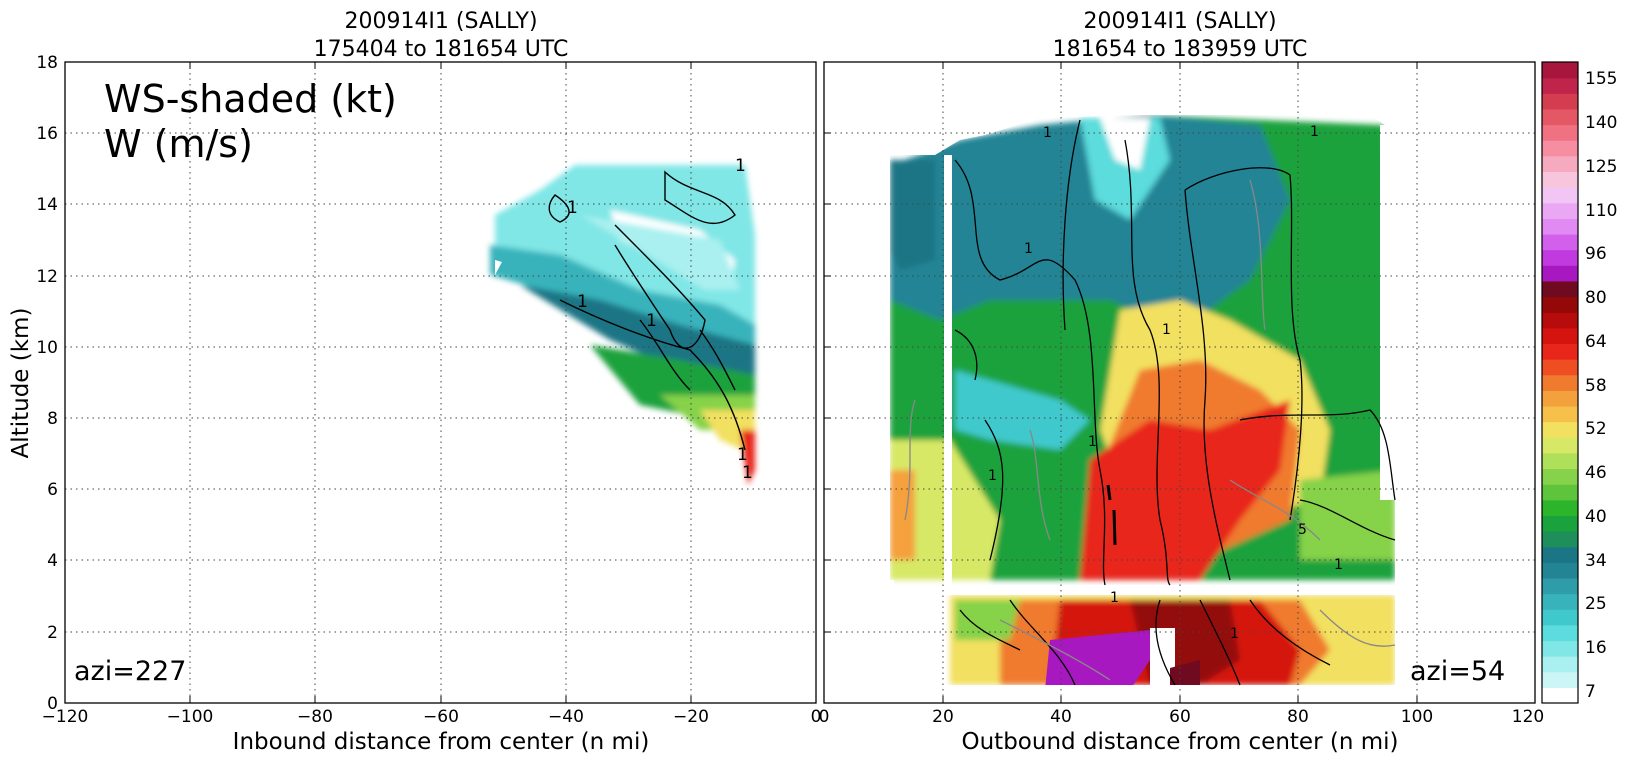  What do you see at coordinates (1298, 717) in the screenshot?
I see `outbound-x-tick: 80` at bounding box center [1298, 717].